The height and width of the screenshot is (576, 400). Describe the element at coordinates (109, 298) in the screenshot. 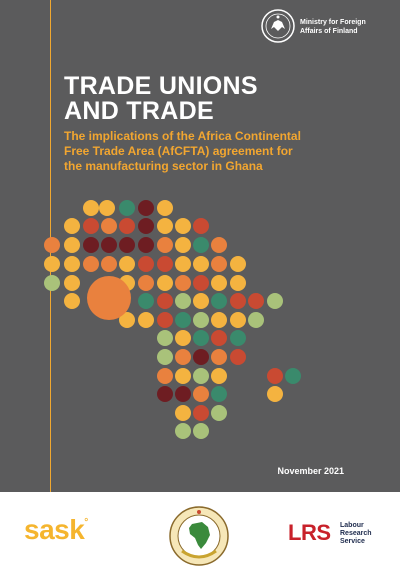

I see `map-dot-large` at that location.